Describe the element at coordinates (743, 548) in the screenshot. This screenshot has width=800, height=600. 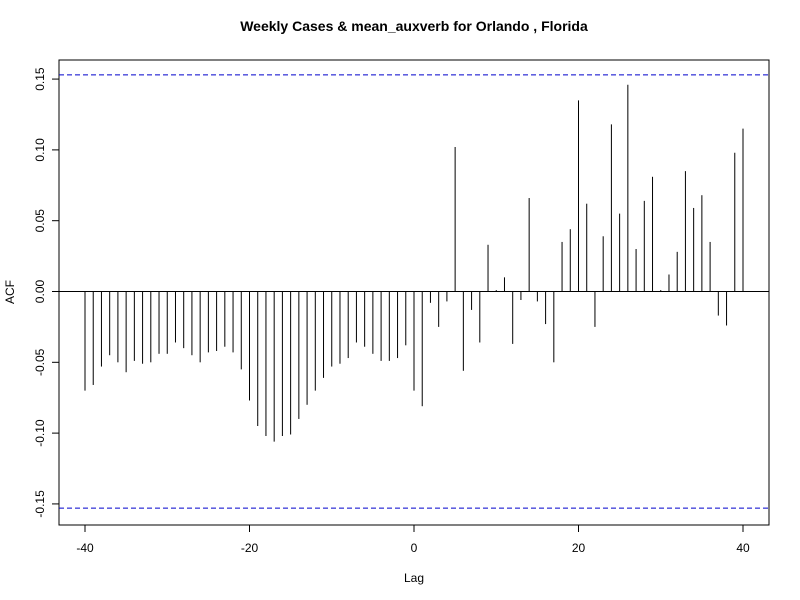
I see `x-tick-label: 40` at that location.